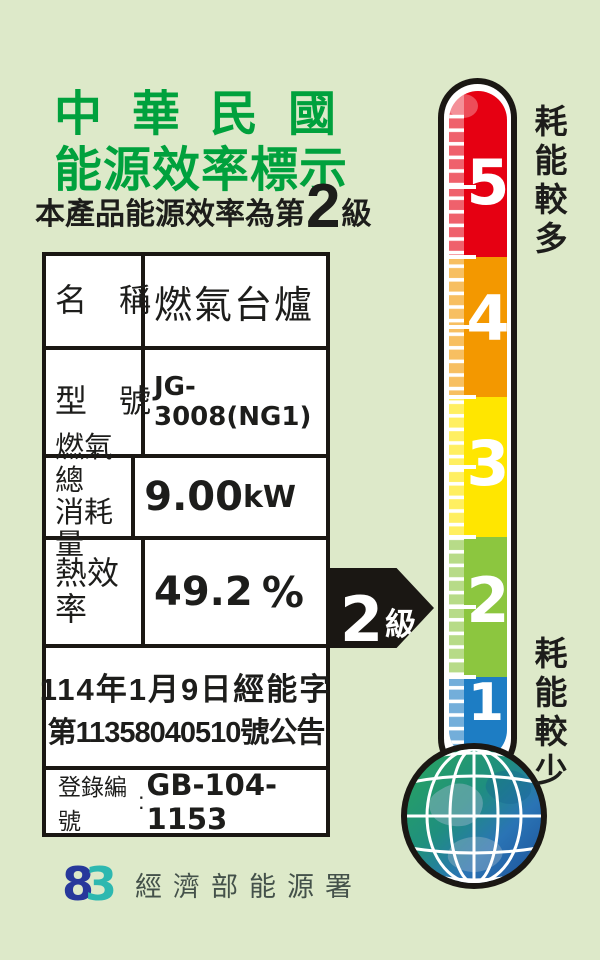 This screenshot has width=600, height=960. I want to click on table-row-name: 名稱 燃氣台爐, so click(186, 303).